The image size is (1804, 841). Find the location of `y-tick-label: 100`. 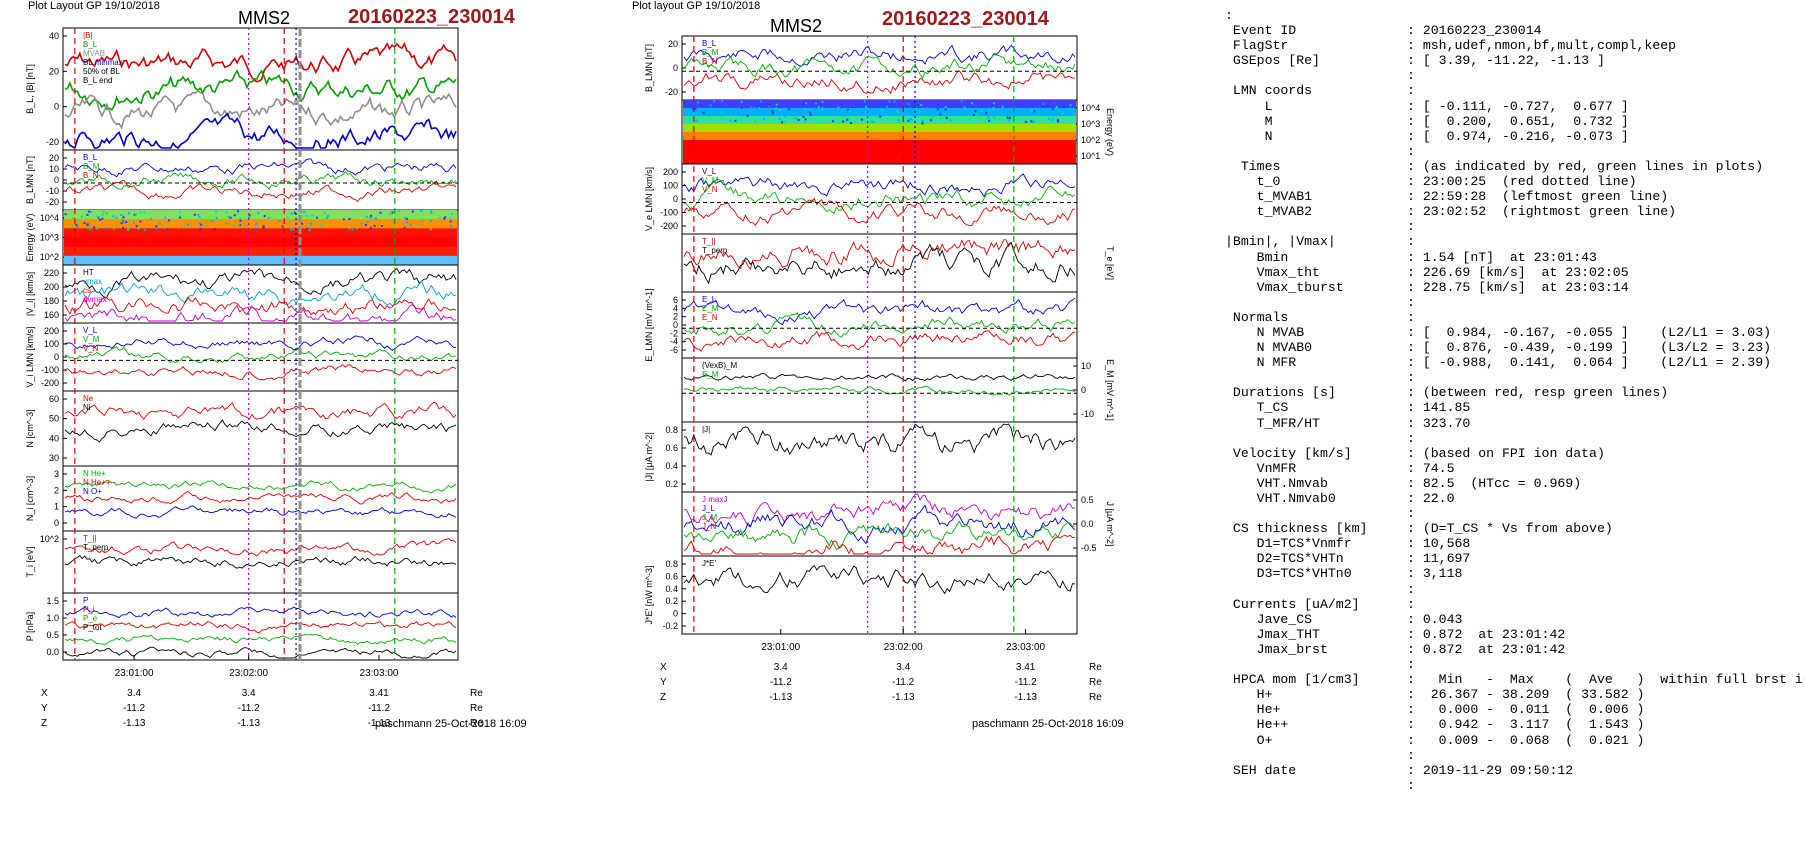

y-tick-label: 100 is located at coordinates (670, 186).